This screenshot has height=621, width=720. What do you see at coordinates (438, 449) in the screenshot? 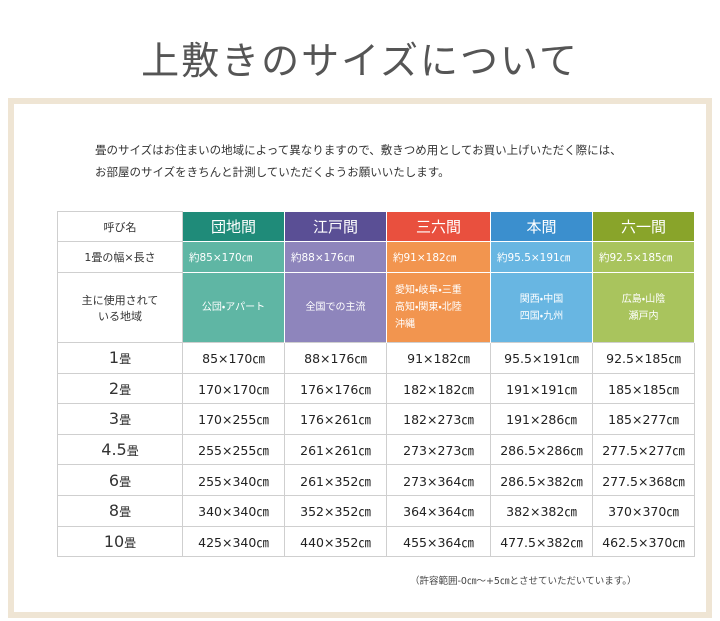
I see `size-cell: 273×273㎝` at bounding box center [438, 449].